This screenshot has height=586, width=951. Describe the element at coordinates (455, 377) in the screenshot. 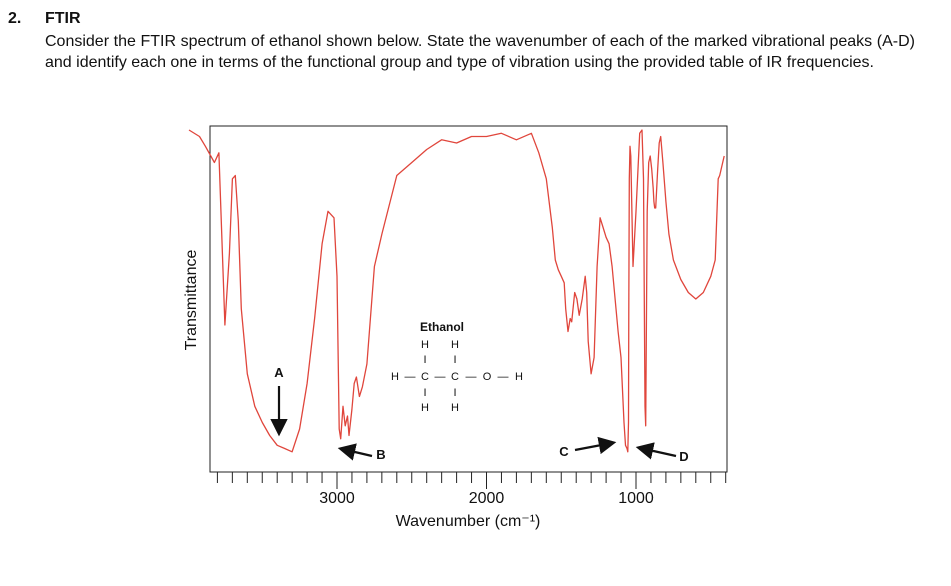

I see `atom-carbon-2: C` at that location.